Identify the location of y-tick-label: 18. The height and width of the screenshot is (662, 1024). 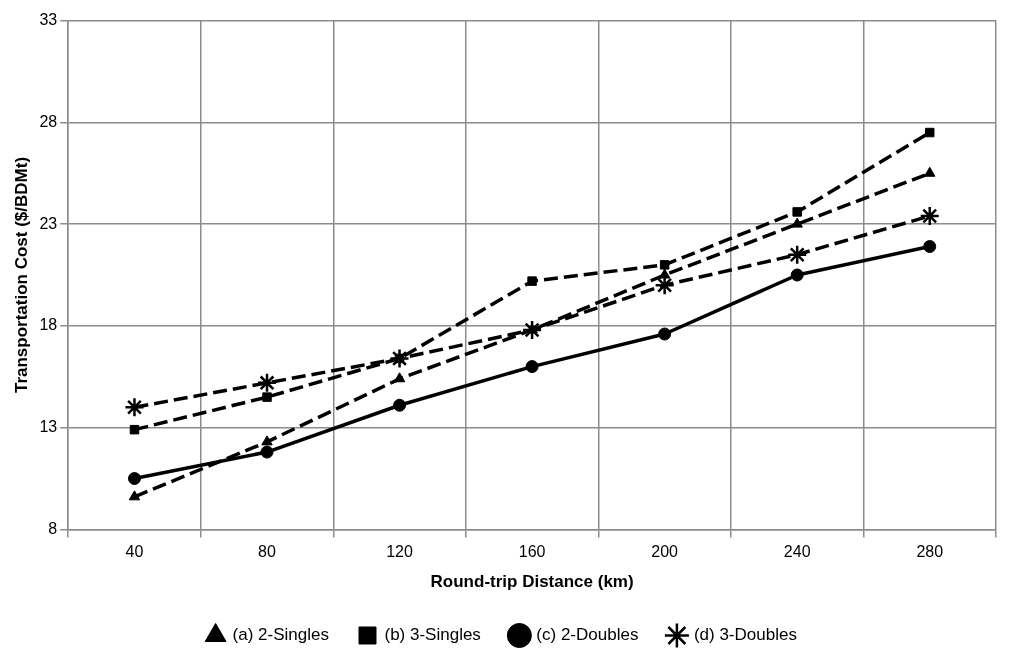
(48, 325).